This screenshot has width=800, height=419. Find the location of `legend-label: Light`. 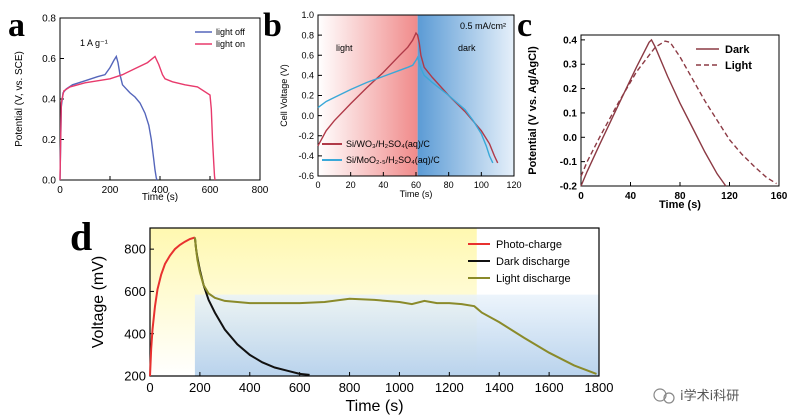

legend-label: Light is located at coordinates (738, 66).